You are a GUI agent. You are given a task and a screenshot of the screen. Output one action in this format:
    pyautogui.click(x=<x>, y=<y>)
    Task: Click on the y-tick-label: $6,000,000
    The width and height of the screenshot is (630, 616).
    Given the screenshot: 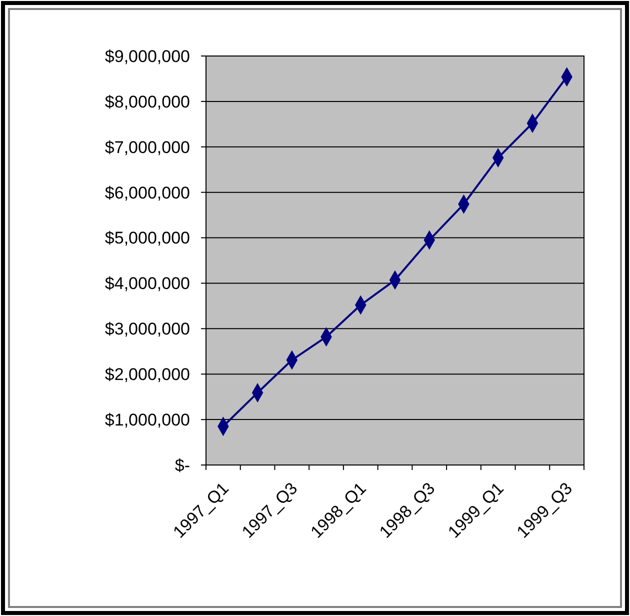 What is the action you would take?
    pyautogui.click(x=147, y=192)
    